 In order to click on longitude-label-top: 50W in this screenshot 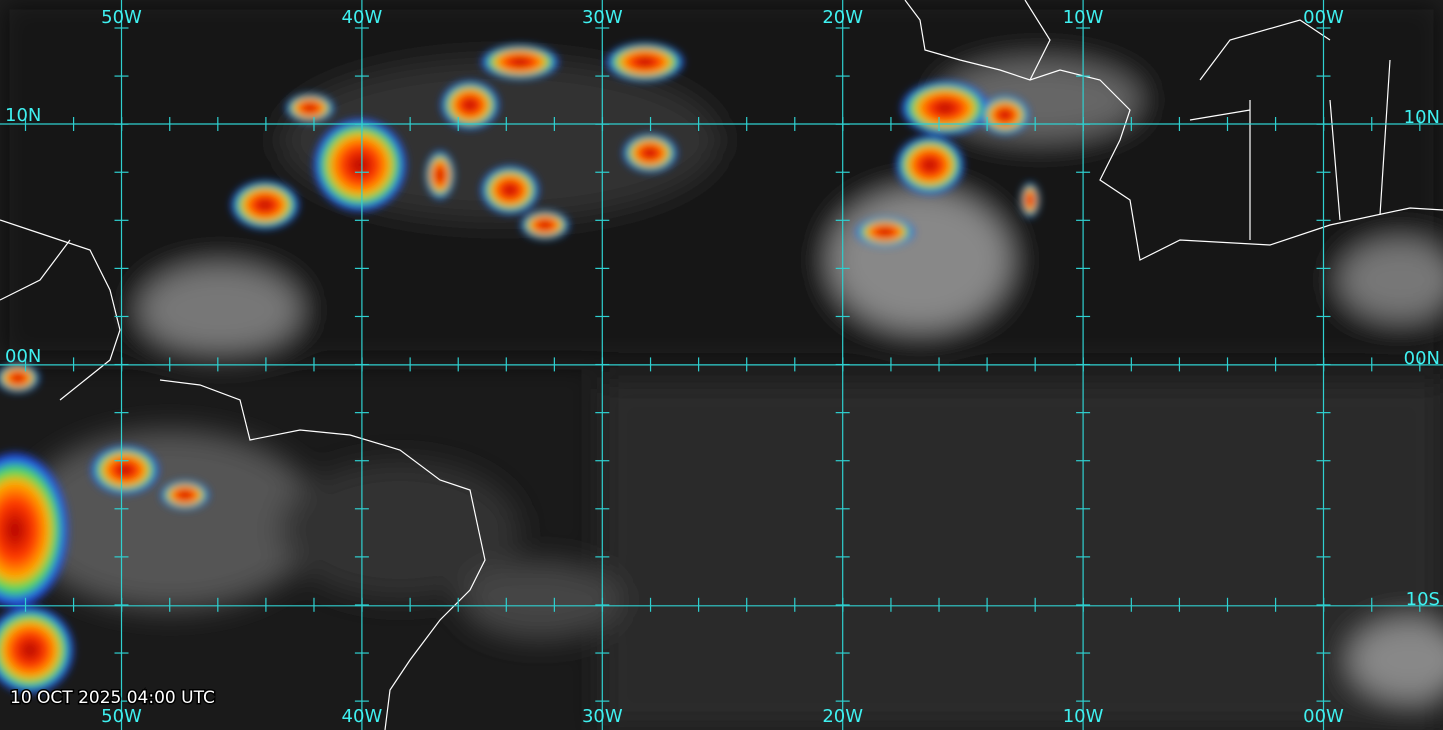, I will do `click(121, 17)`.